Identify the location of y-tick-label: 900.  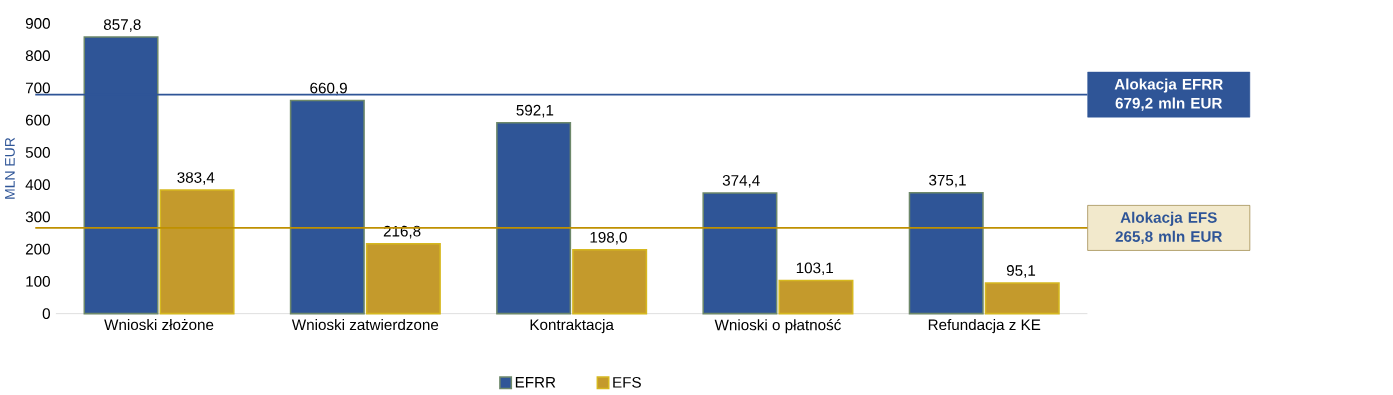
(37, 23).